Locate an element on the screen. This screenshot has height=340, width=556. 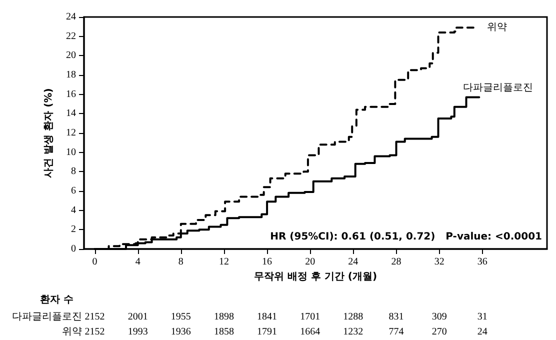
y-axis-title: 사건 발생 환자 (%) is located at coordinates (49, 133).